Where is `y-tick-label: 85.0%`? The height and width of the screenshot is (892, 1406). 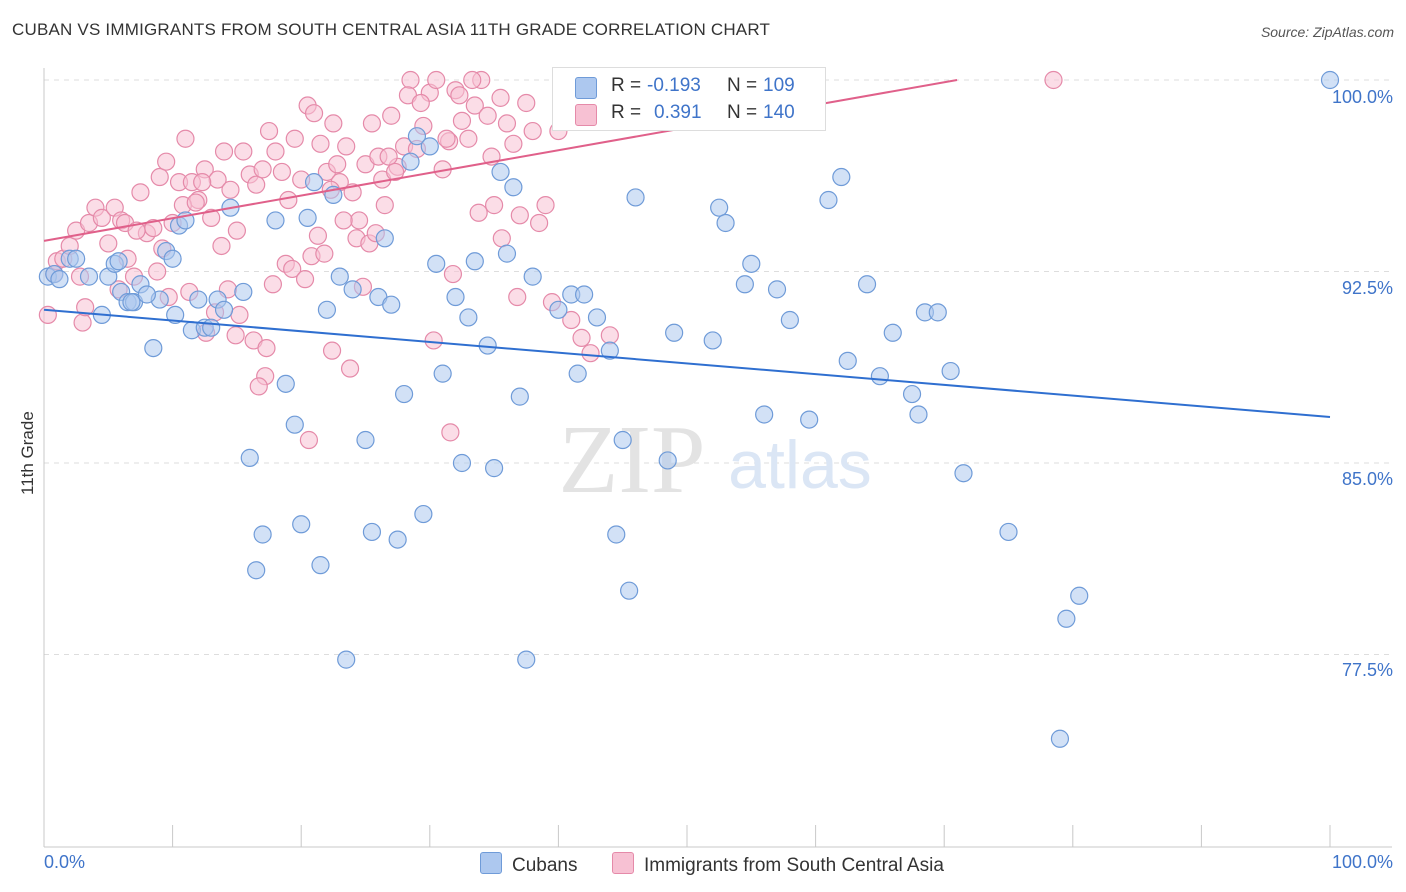
y-tick-label: 85.0% is located at coordinates (1367, 479).